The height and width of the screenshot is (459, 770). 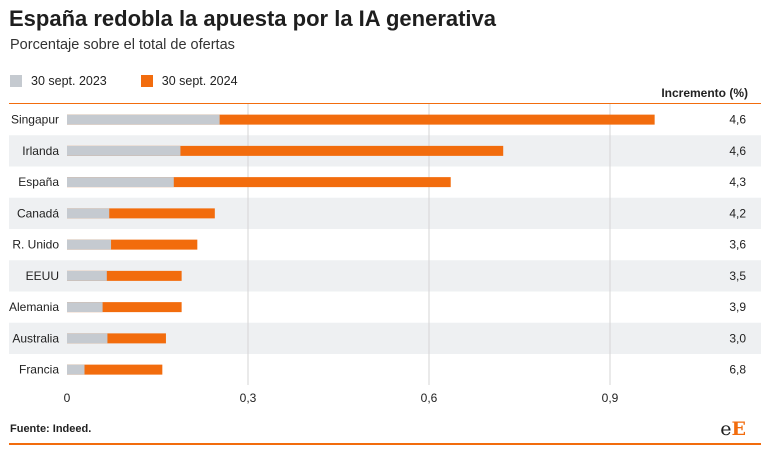 I want to click on increment-value: 3,0, so click(x=737, y=338).